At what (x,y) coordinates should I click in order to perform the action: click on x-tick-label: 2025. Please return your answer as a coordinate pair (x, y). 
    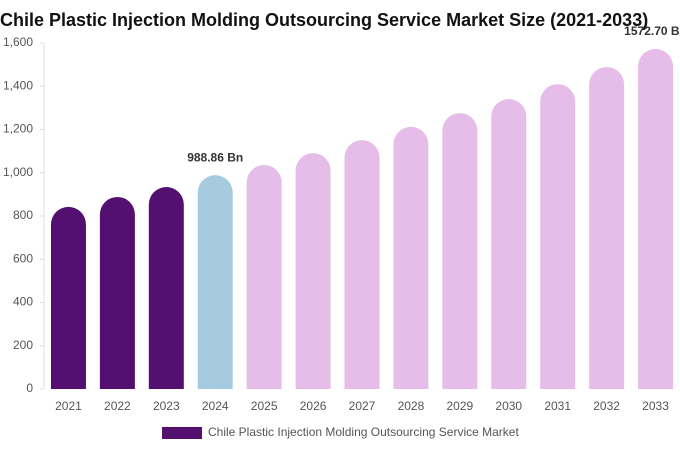
    Looking at the image, I should click on (264, 406).